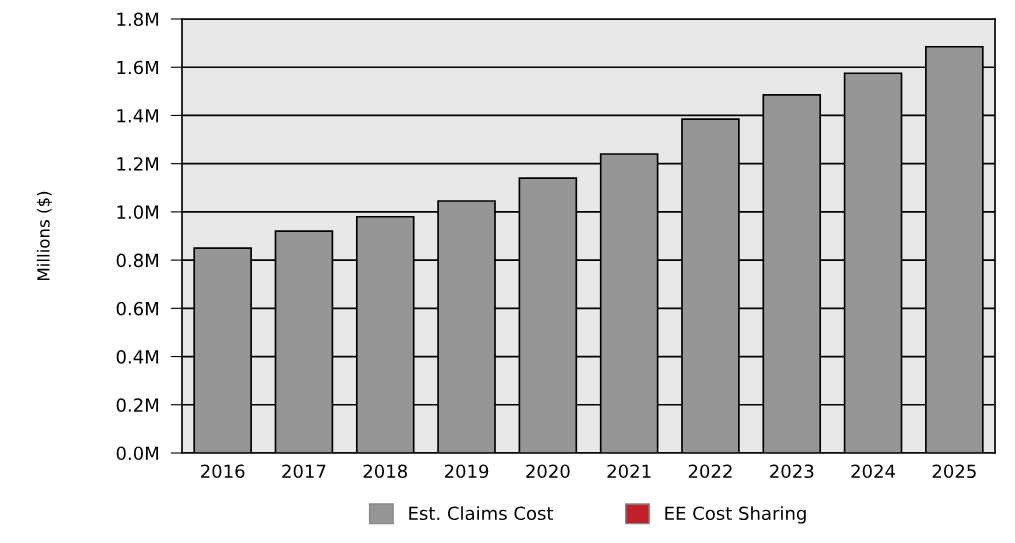 The image size is (1015, 543). What do you see at coordinates (735, 515) in the screenshot?
I see `legend-label: EE Cost Sharing` at bounding box center [735, 515].